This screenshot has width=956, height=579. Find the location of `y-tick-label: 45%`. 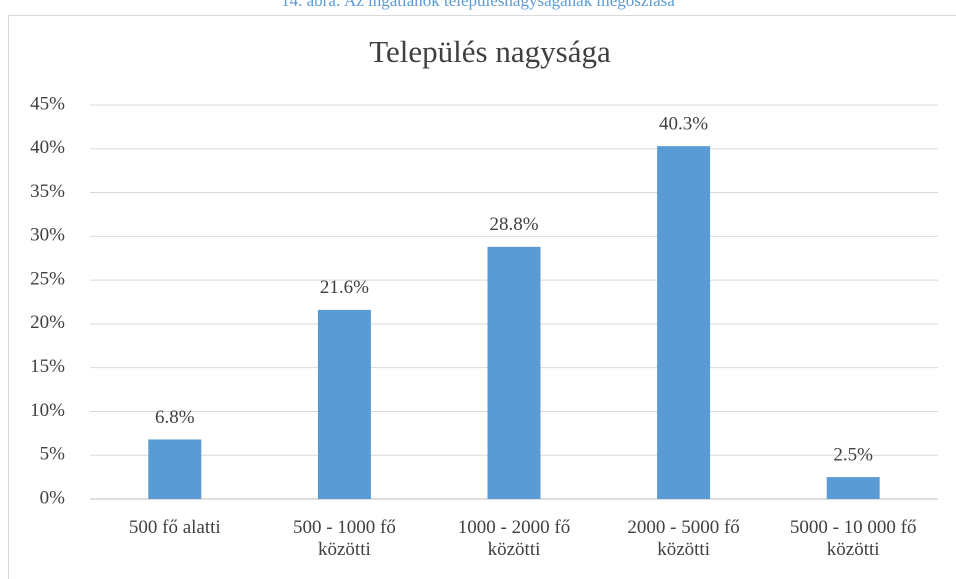

y-tick-label: 45% is located at coordinates (47, 103).